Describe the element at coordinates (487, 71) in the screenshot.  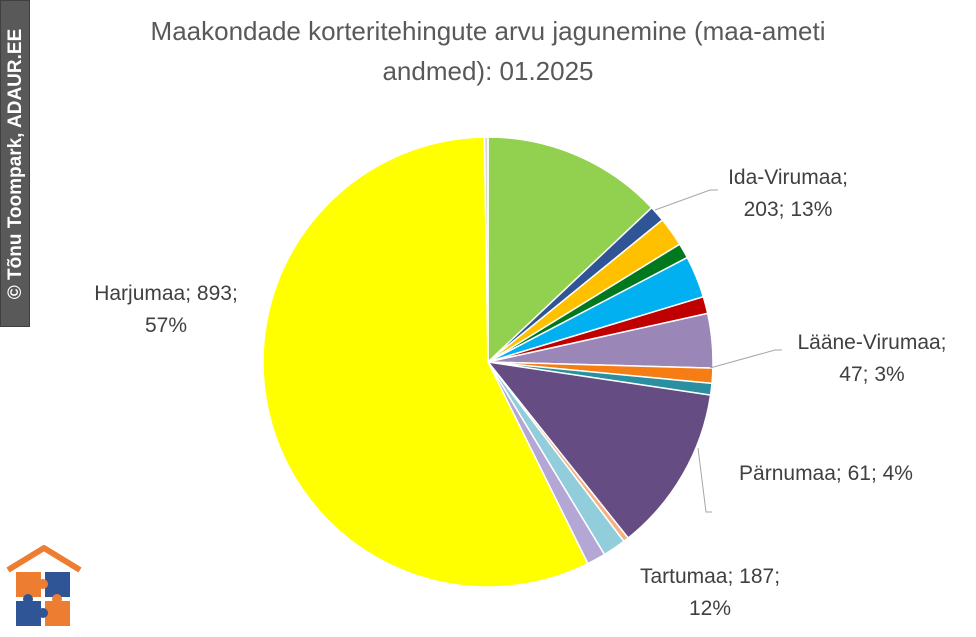
I see `chart-title-line-2: andmed): 01.2025` at that location.